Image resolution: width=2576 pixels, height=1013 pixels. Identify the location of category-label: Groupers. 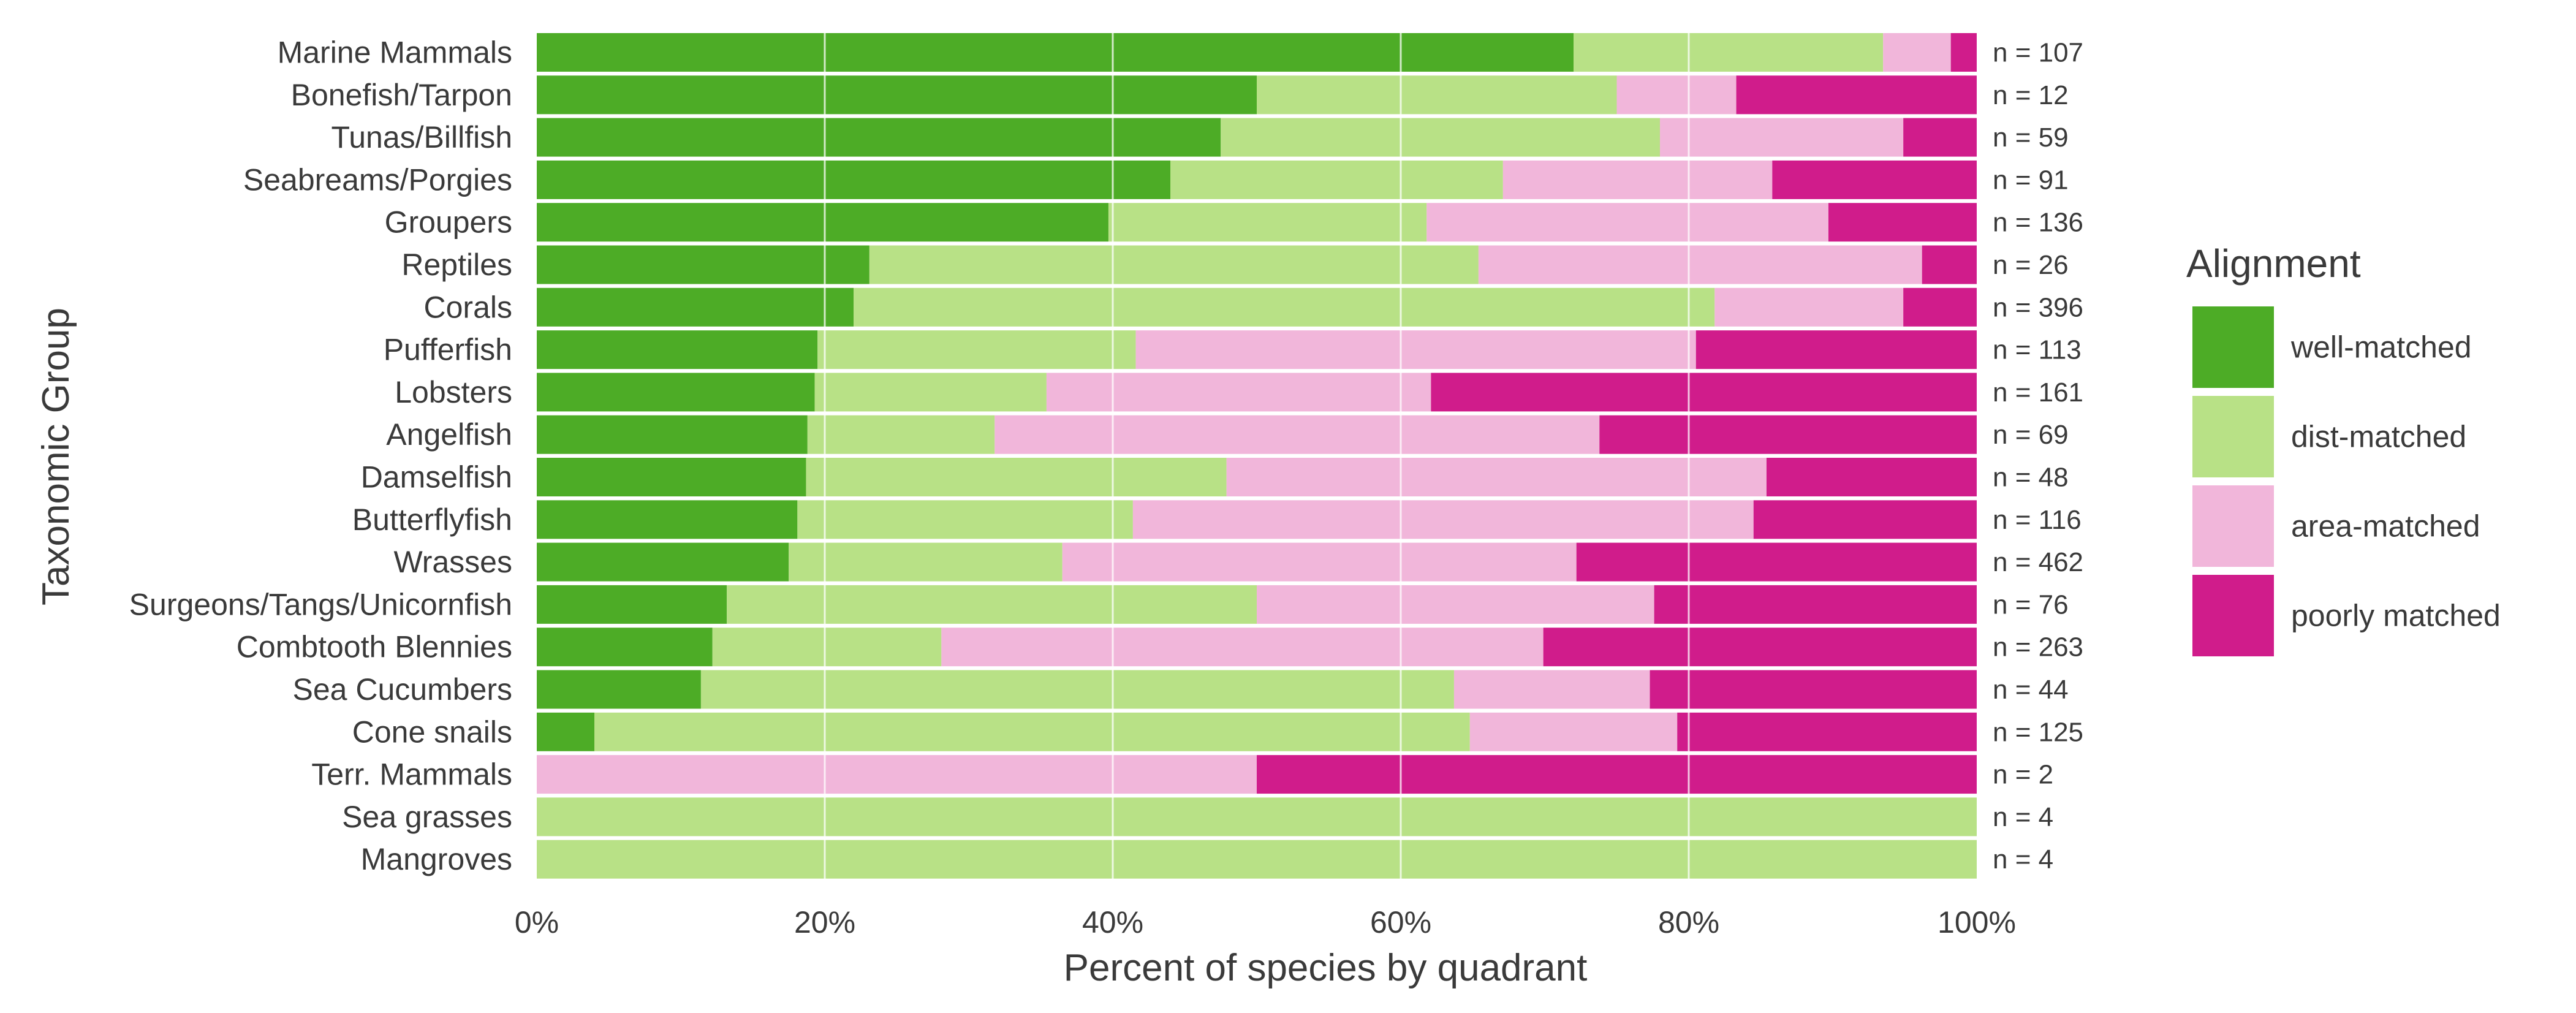
(449, 223).